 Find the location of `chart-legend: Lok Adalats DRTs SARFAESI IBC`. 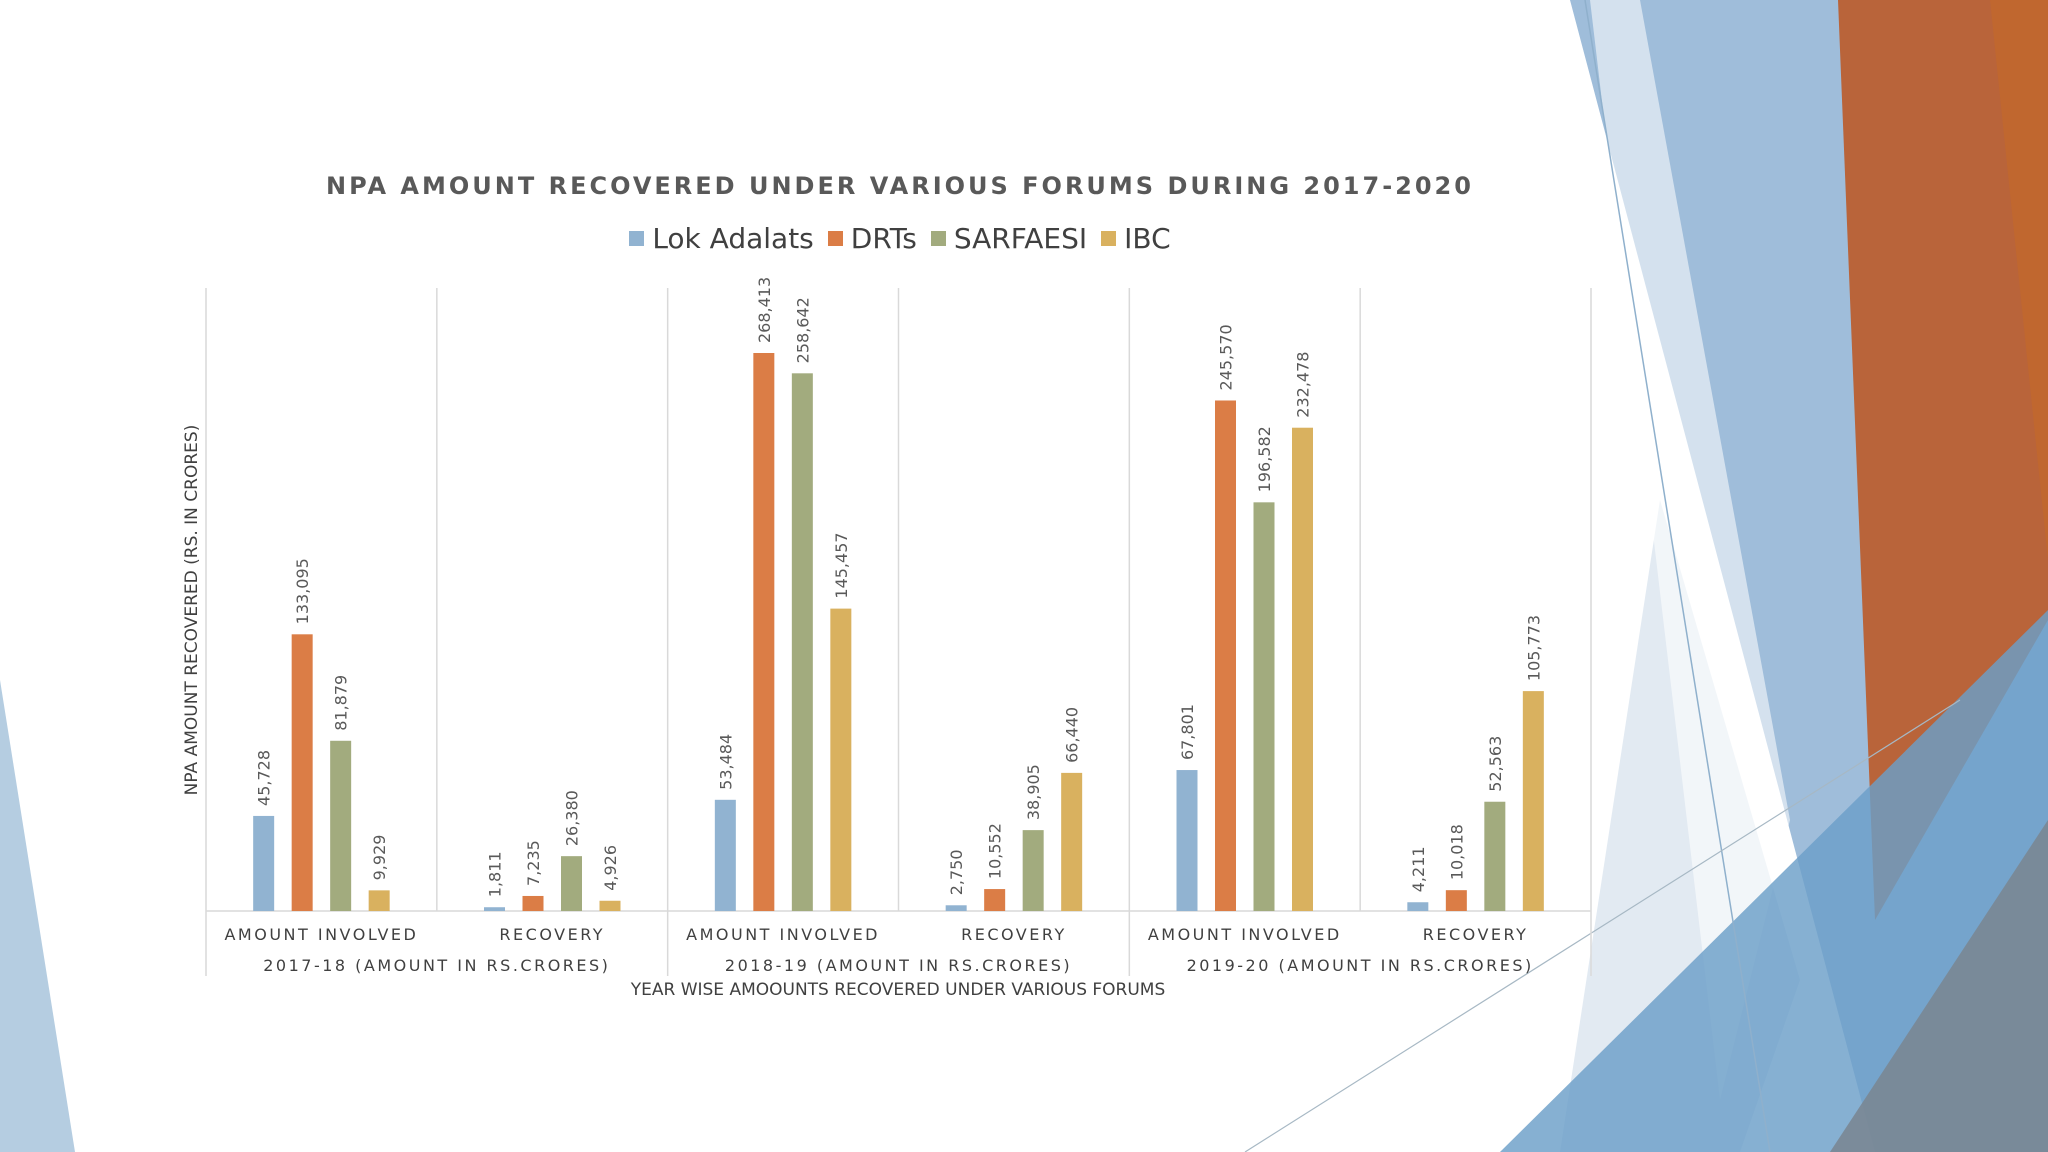

chart-legend: Lok Adalats DRTs SARFAESI IBC is located at coordinates (900, 238).